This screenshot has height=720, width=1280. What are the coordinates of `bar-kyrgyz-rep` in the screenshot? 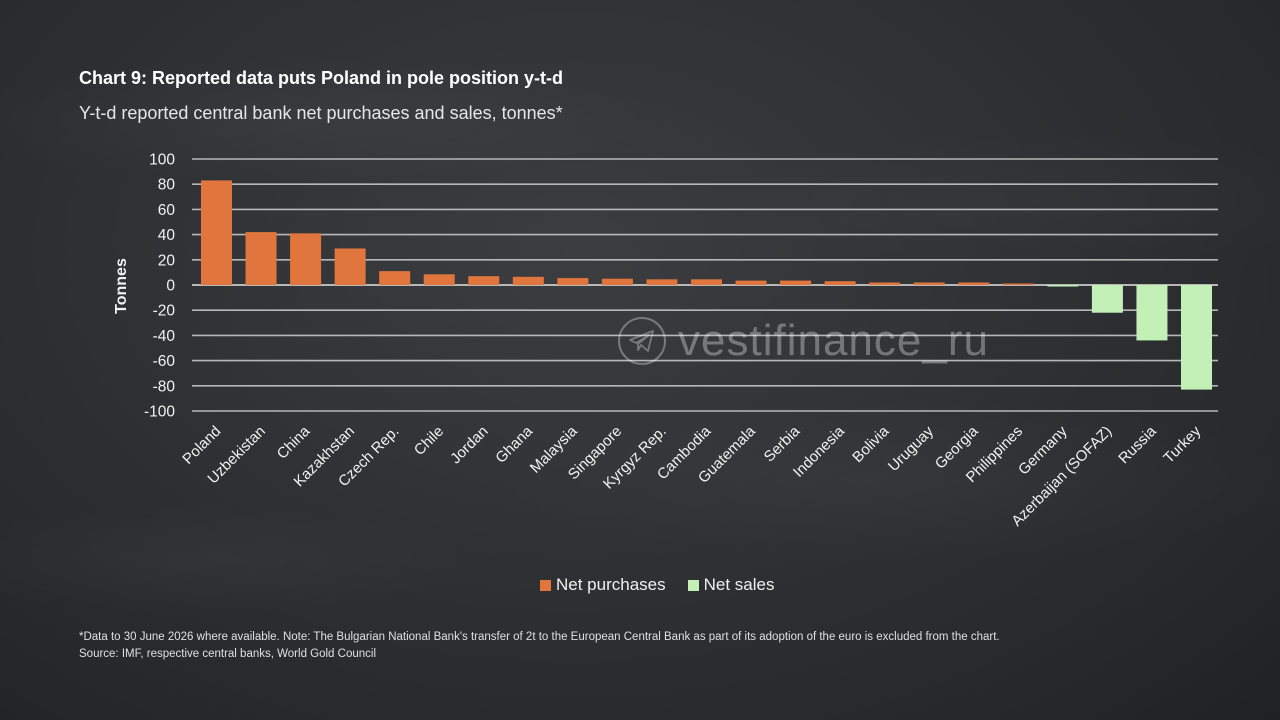 It's located at (662, 282).